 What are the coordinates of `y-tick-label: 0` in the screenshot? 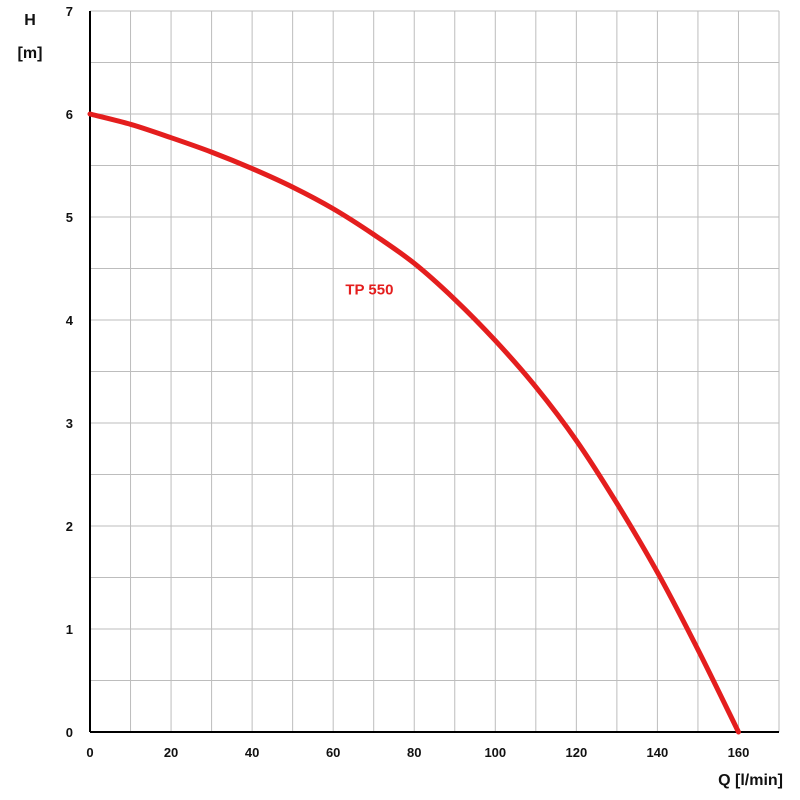 It's located at (69, 732).